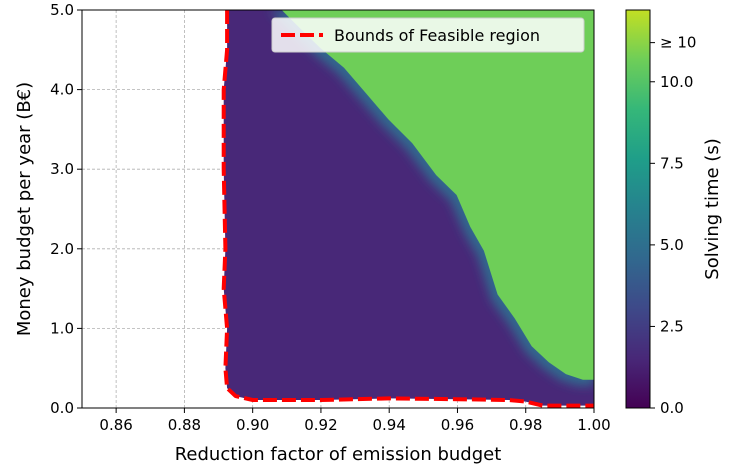 This screenshot has width=730, height=468. Describe the element at coordinates (184, 425) in the screenshot. I see `x-tick-label: 0.88` at that location.